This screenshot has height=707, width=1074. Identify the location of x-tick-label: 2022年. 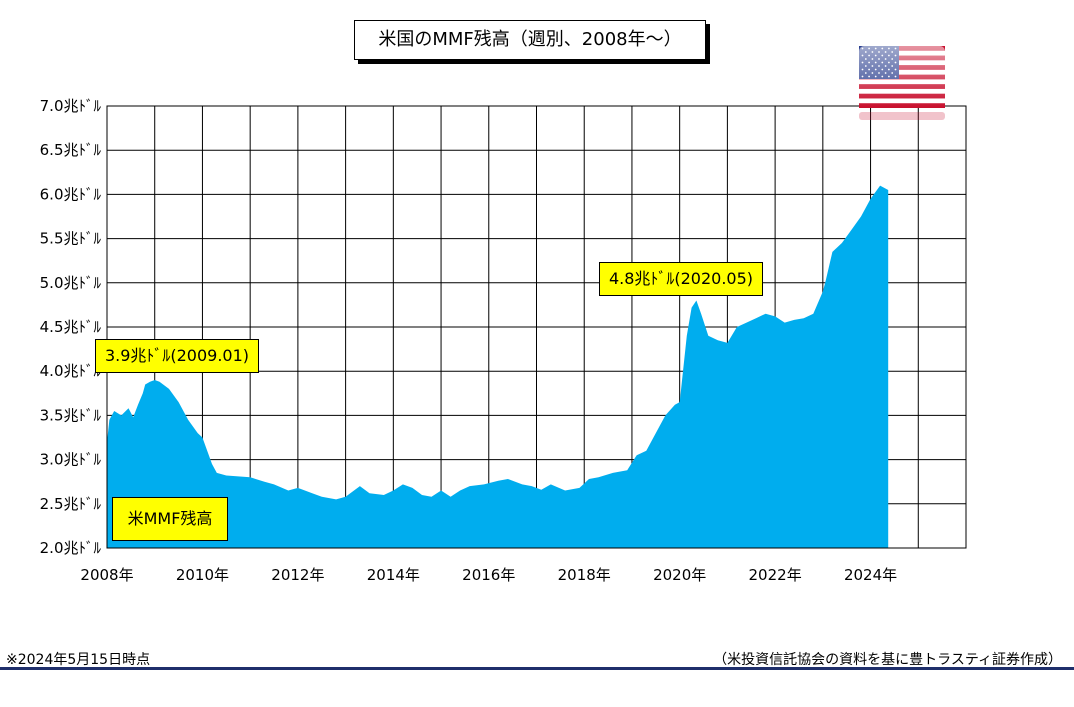
(775, 575).